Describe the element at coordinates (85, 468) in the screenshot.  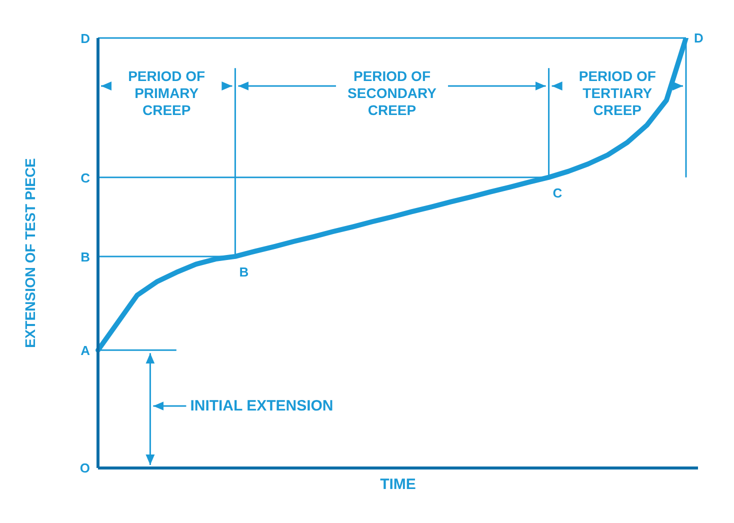
I see `text: O` at that location.